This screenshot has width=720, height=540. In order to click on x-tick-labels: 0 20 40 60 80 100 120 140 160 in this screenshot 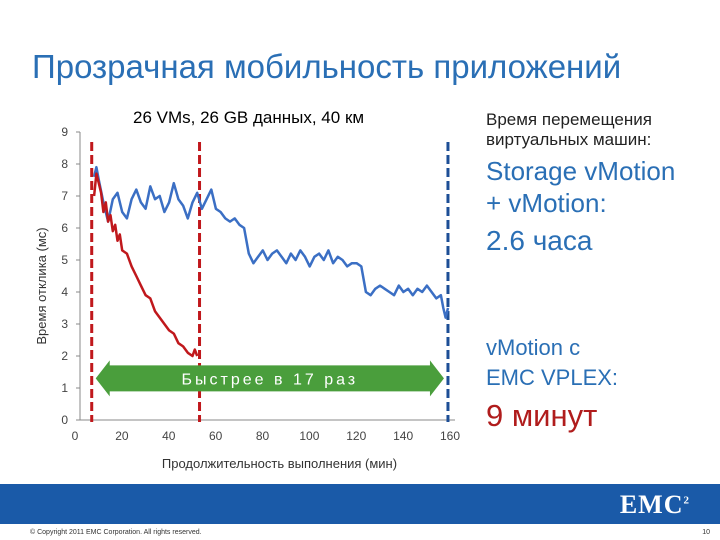, I will do `click(266, 436)`.